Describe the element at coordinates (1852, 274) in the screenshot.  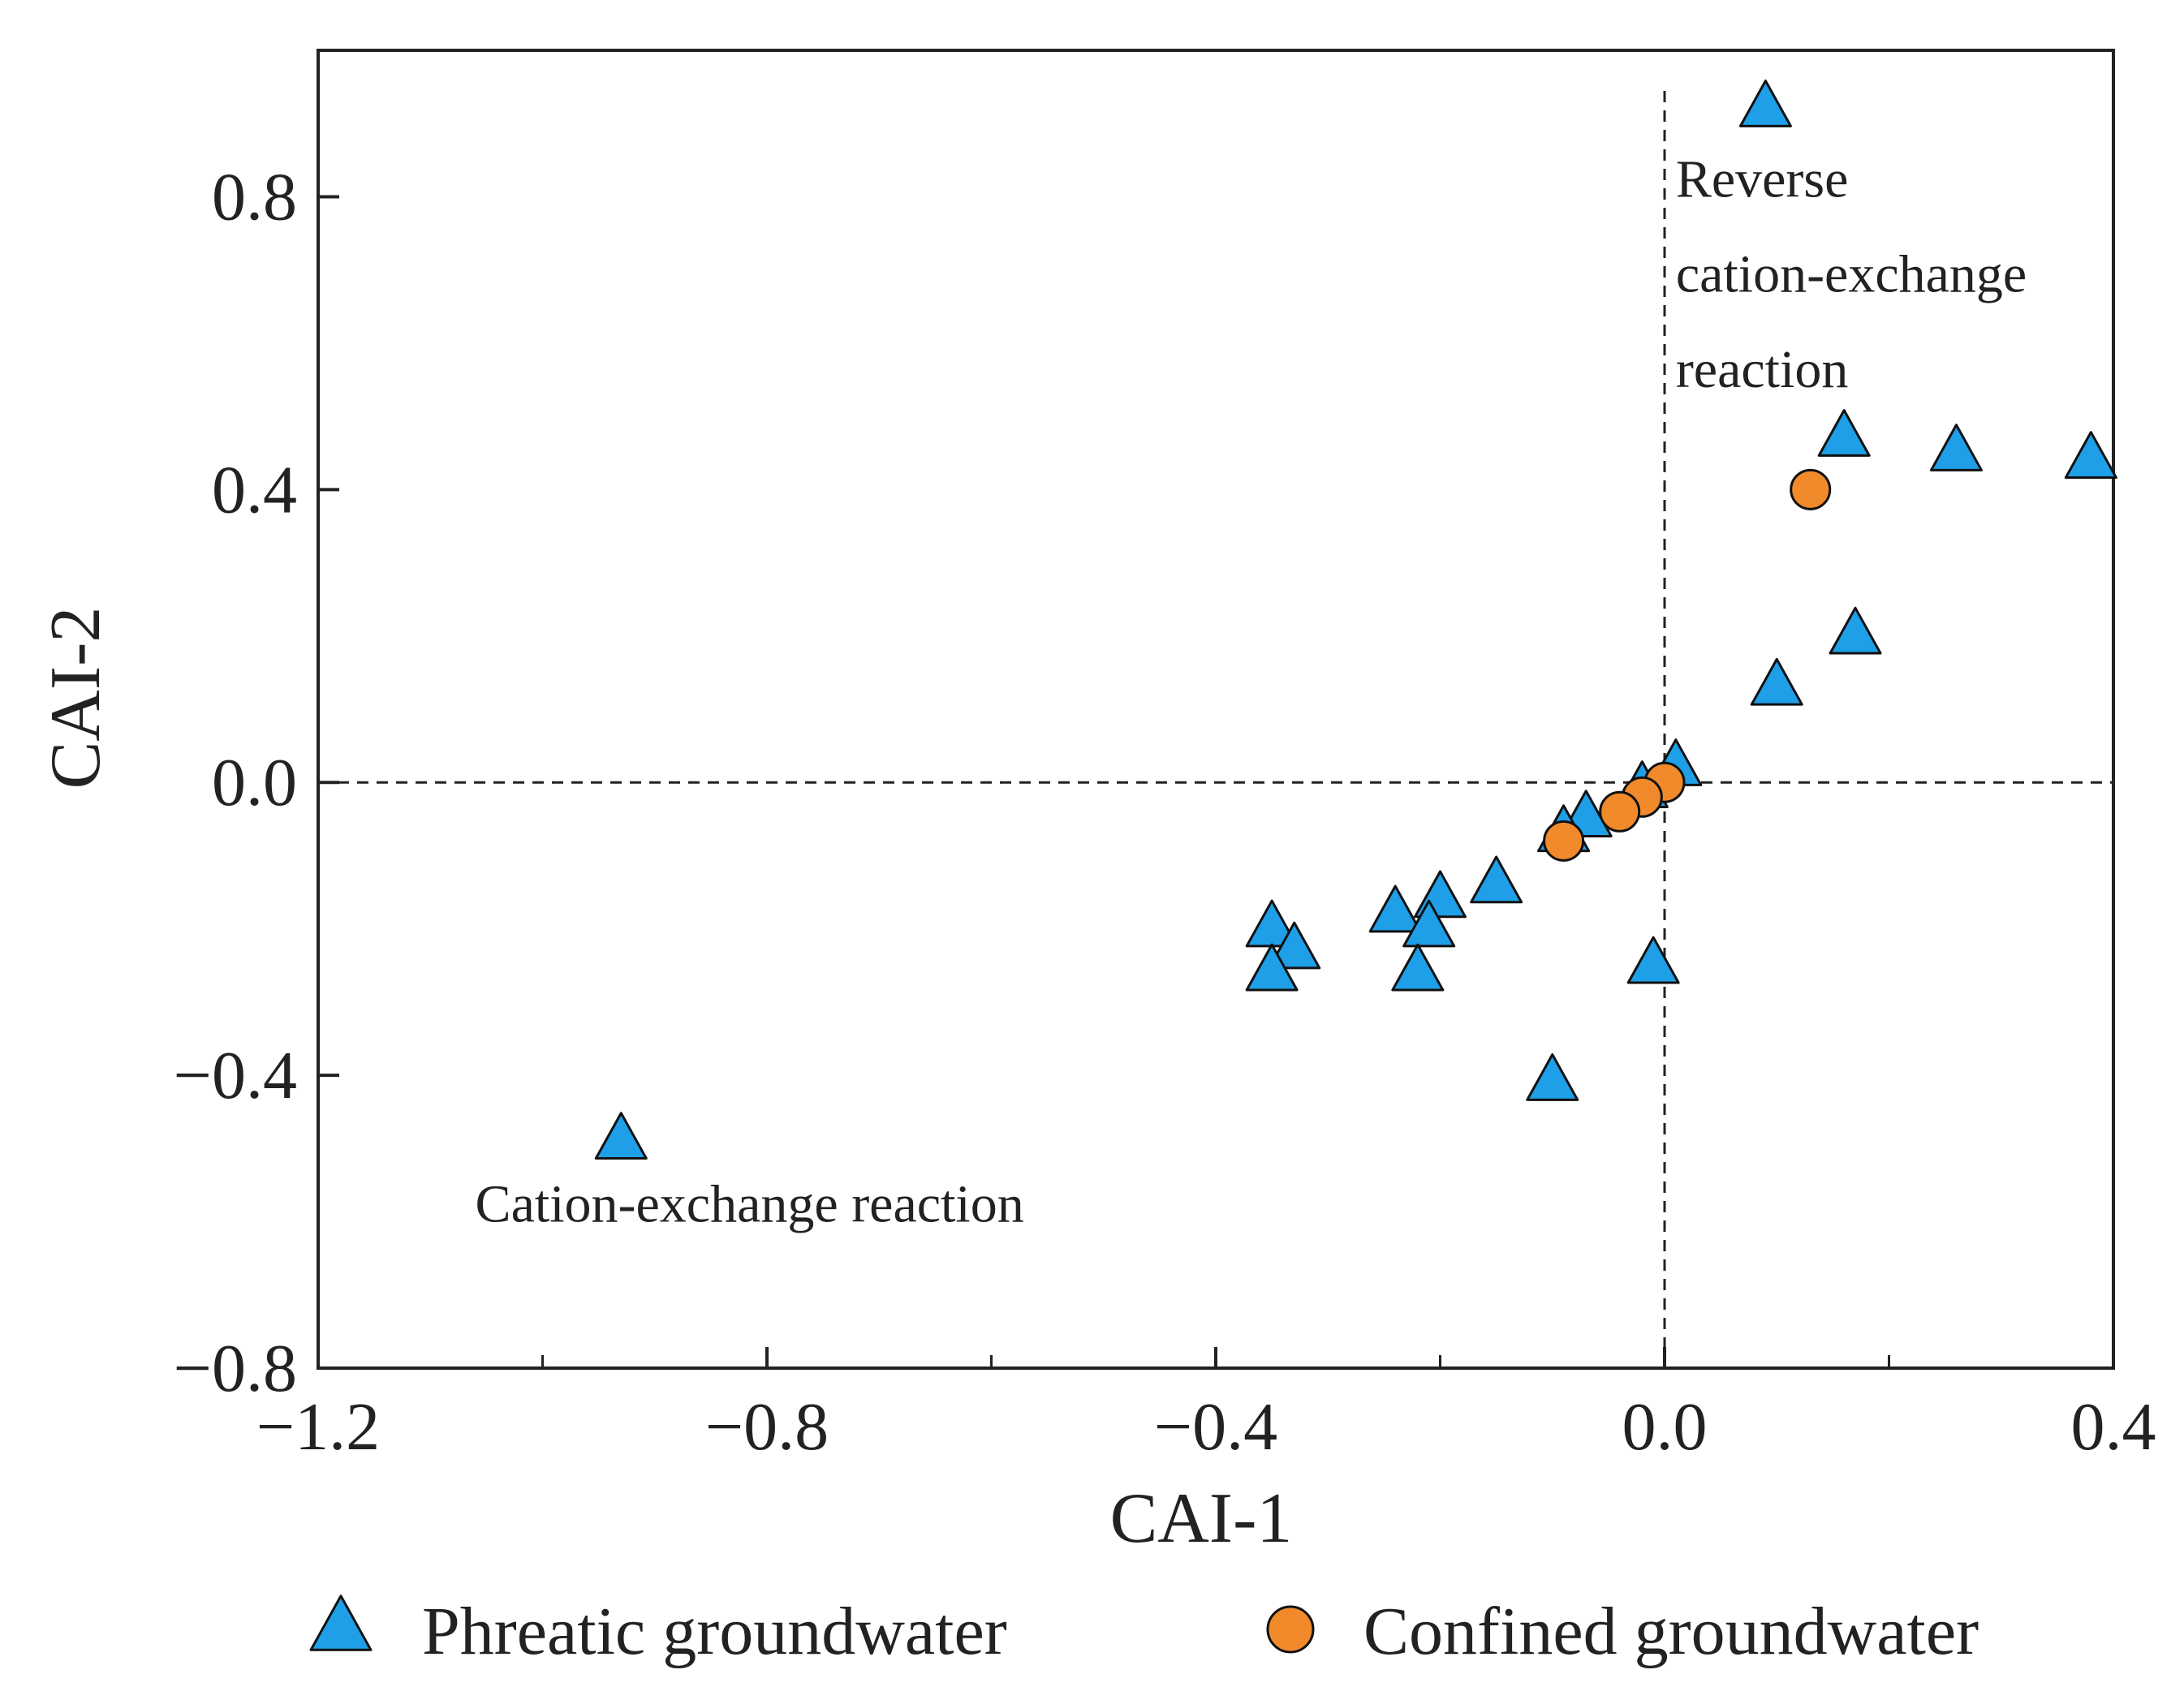
I see `annotation-text: cation-exchange` at that location.